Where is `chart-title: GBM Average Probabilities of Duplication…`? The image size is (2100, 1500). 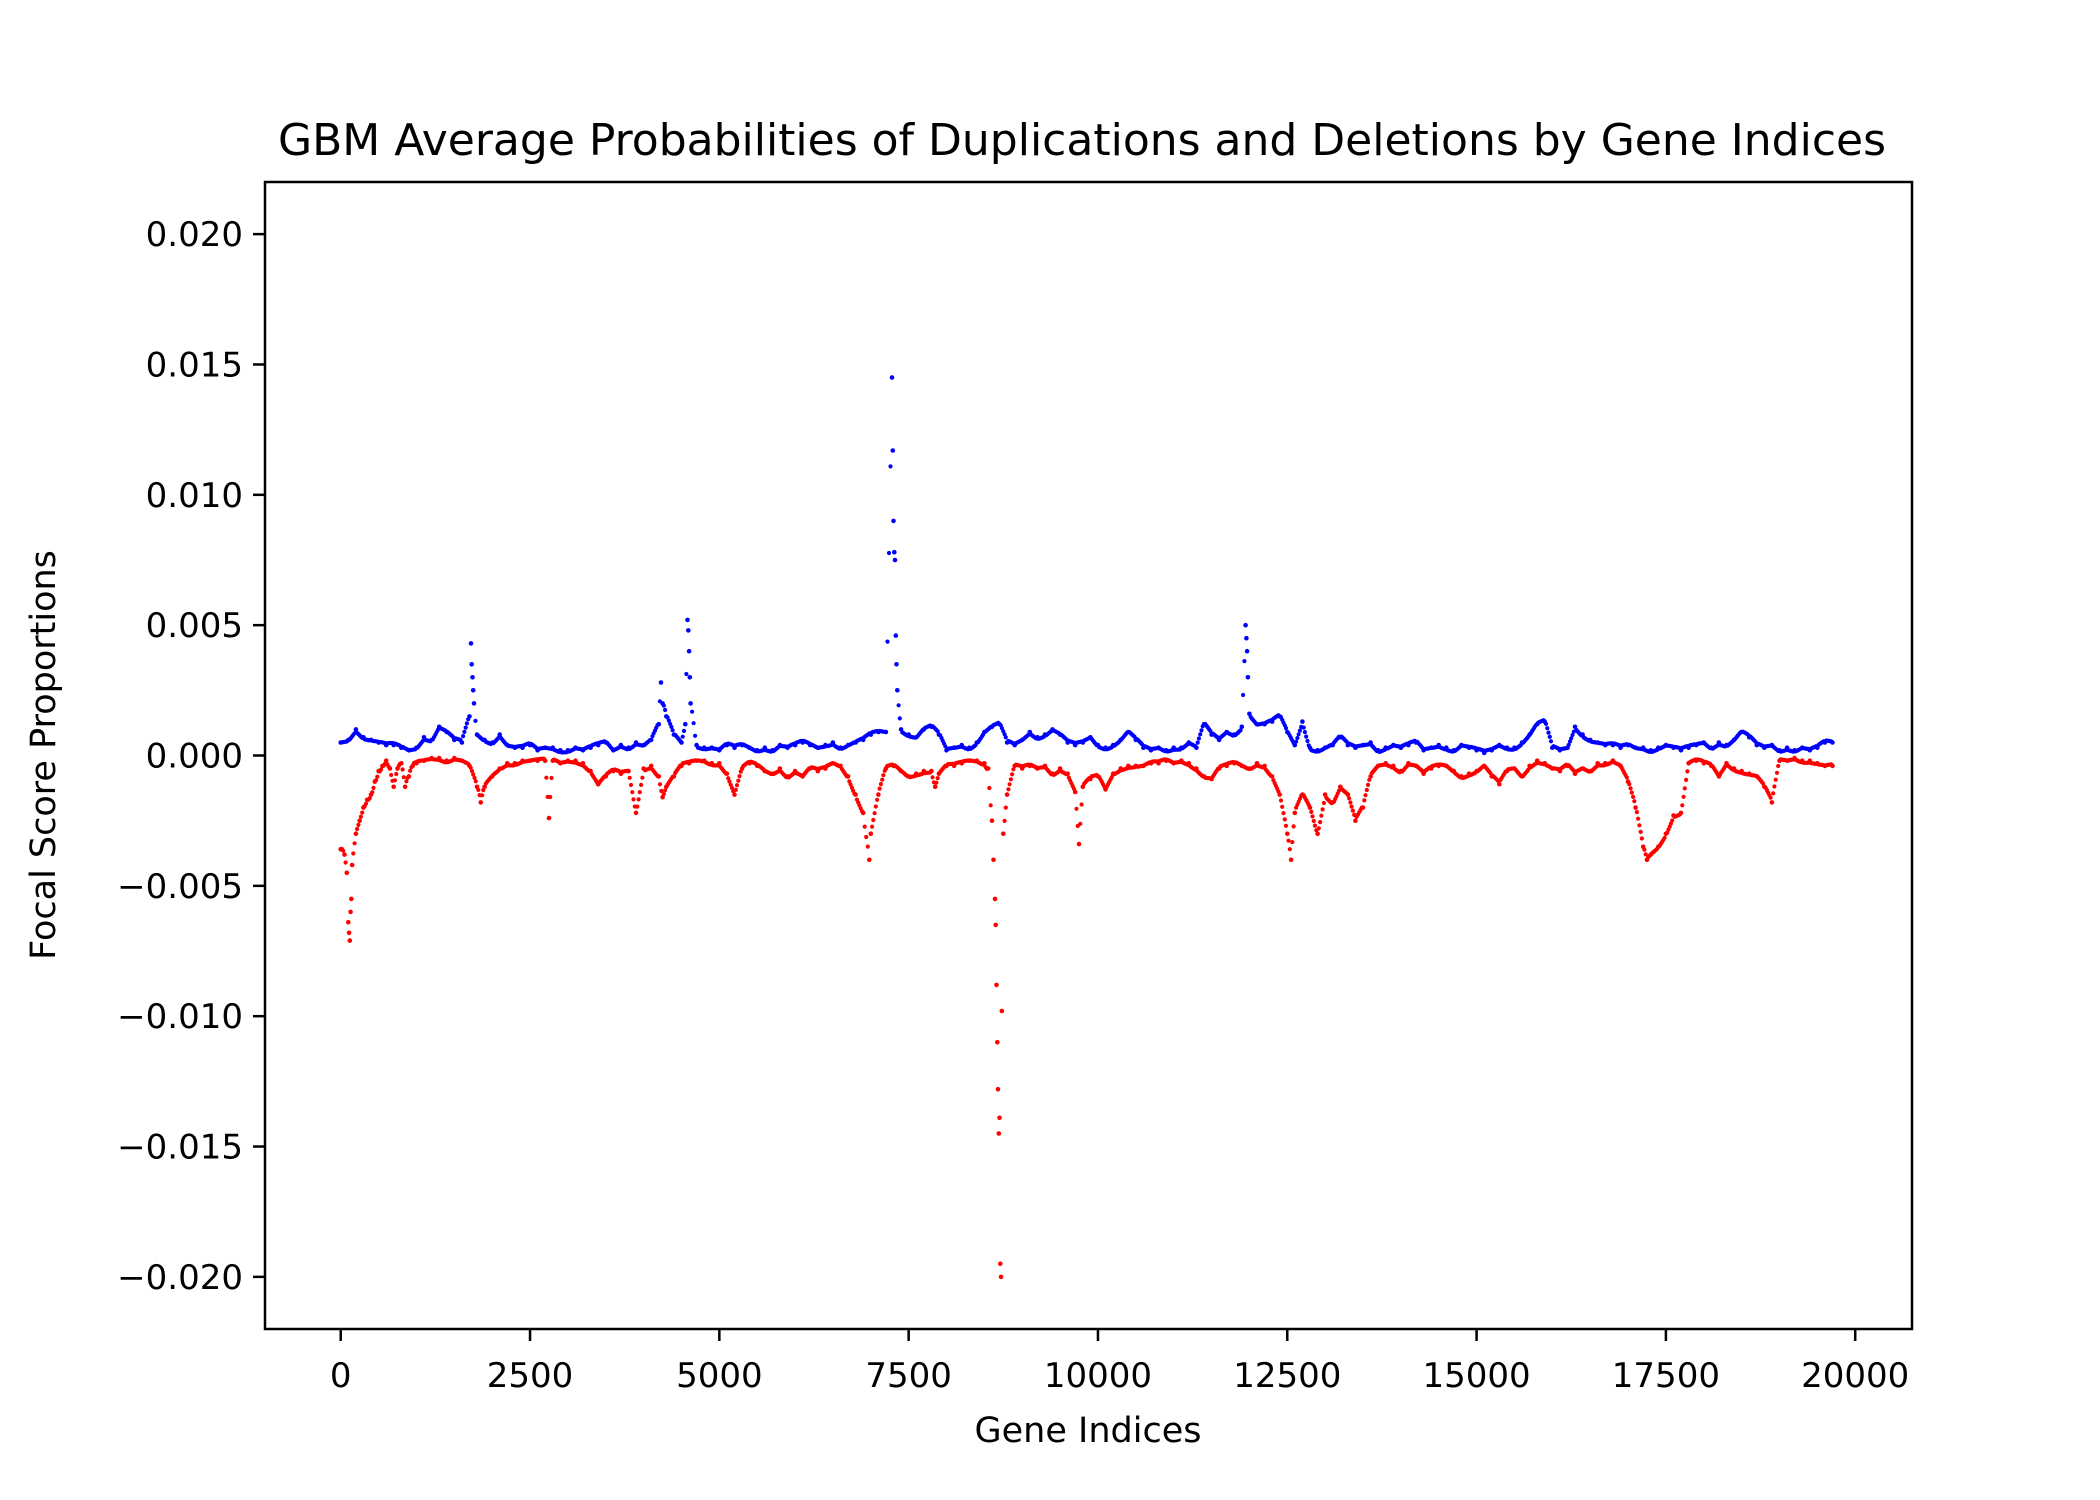 chart-title: GBM Average Probabilities of Duplication… is located at coordinates (1082, 140).